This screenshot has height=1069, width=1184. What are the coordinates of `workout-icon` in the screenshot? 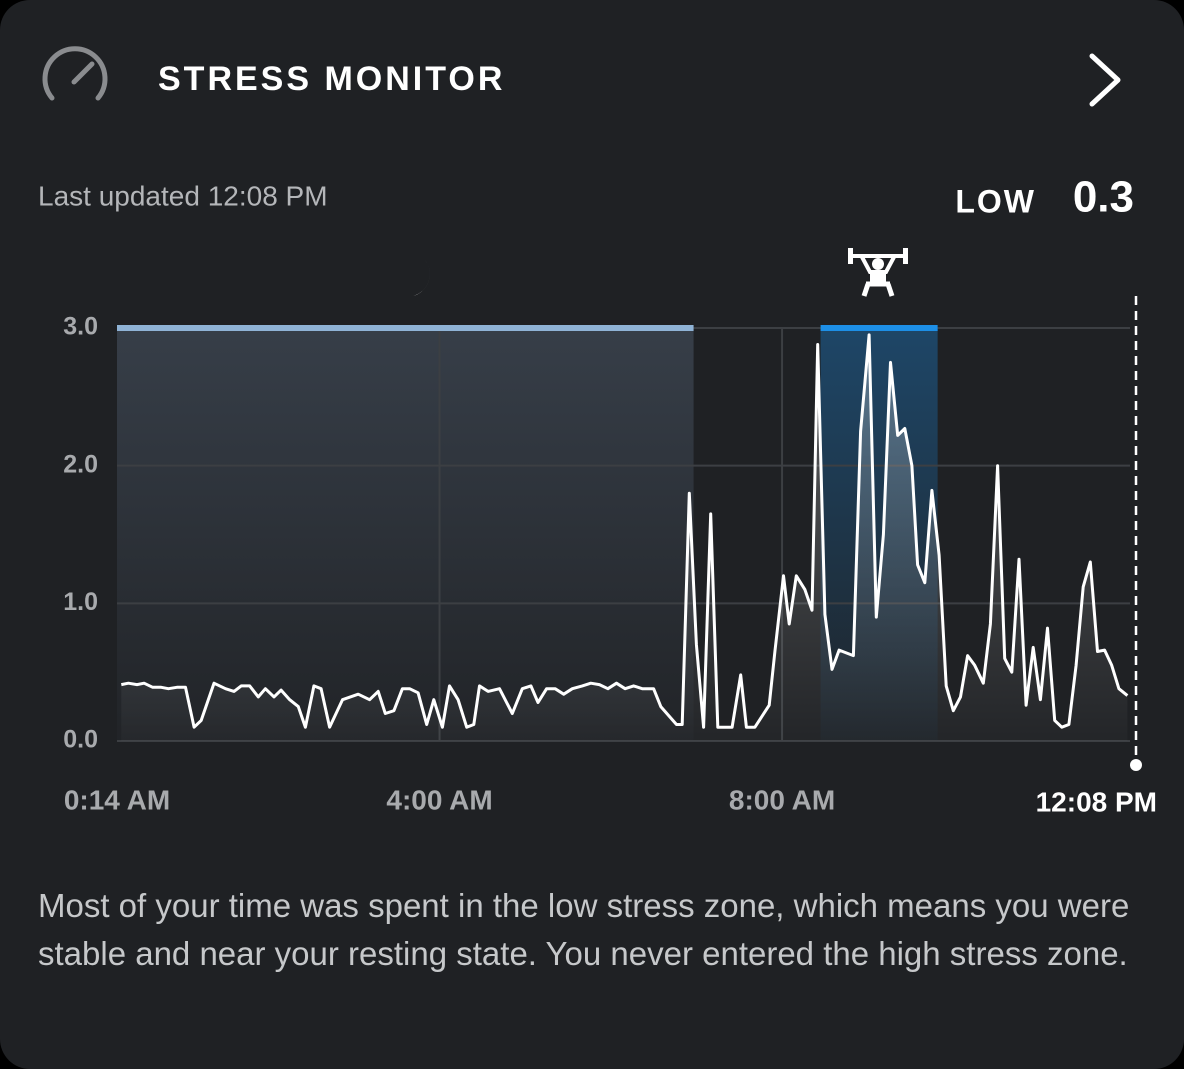 It's located at (878, 272).